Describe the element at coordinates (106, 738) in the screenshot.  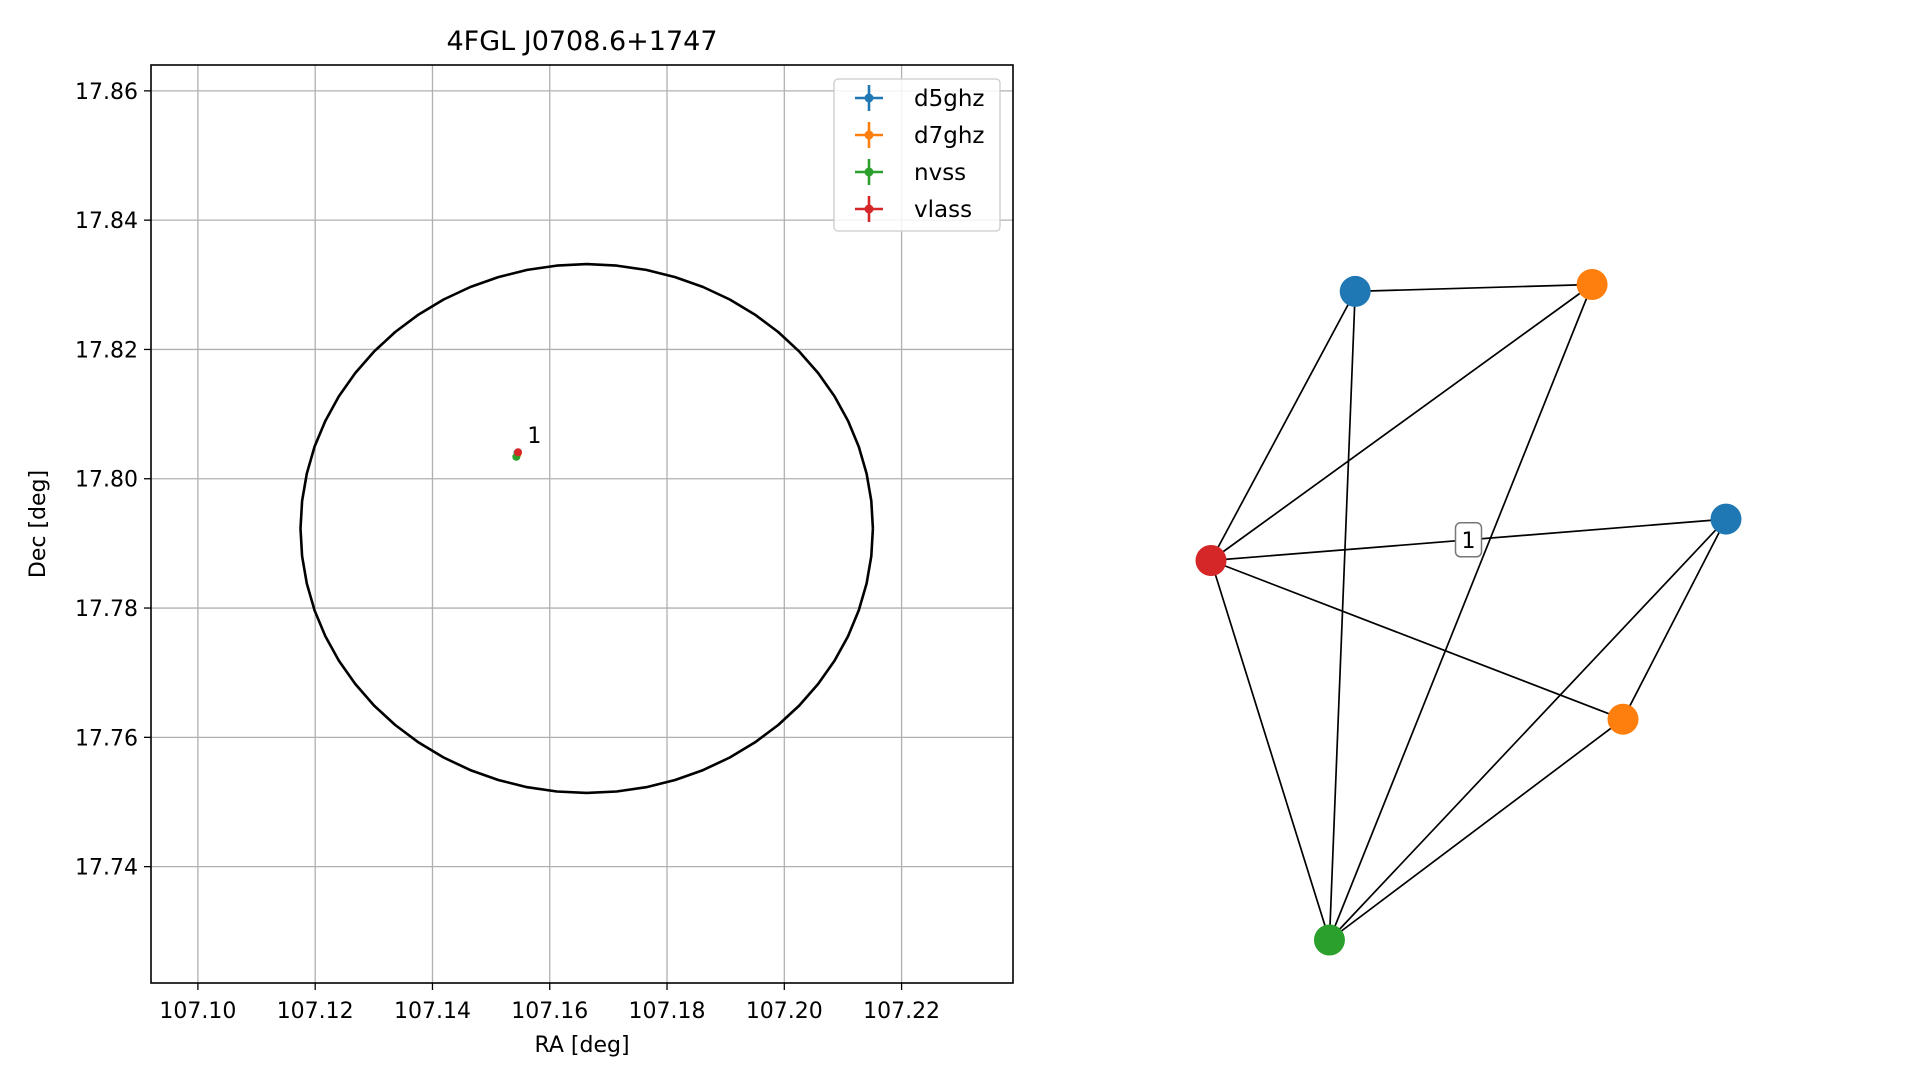
I see `y-tick-label: 17.76` at that location.